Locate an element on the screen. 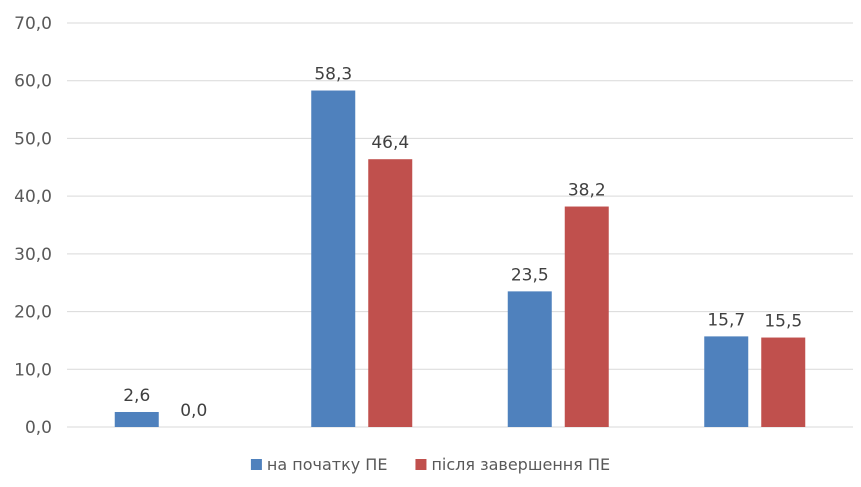 This screenshot has width=861, height=487. y-tick-label: 10,0 is located at coordinates (33, 370).